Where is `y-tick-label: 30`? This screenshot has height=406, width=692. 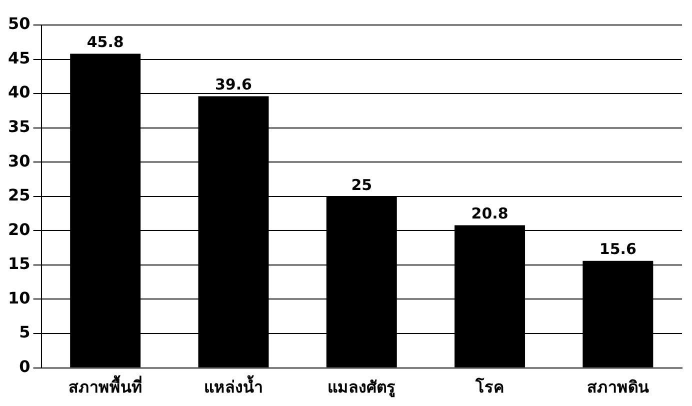 y-tick-label: 30 is located at coordinates (19, 160).